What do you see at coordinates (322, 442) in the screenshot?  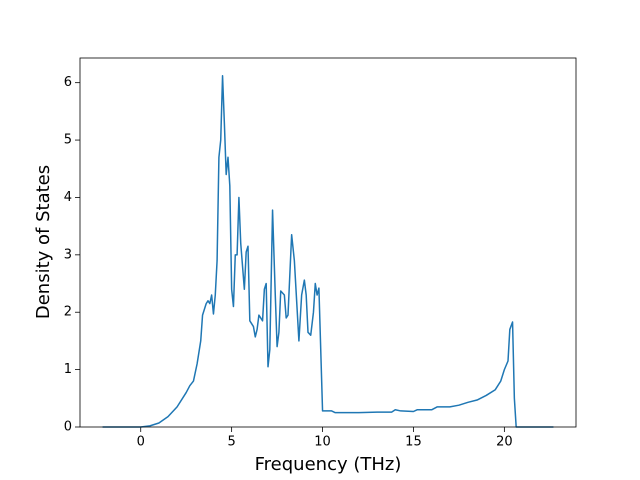 I see `x-tick-label: 10` at bounding box center [322, 442].